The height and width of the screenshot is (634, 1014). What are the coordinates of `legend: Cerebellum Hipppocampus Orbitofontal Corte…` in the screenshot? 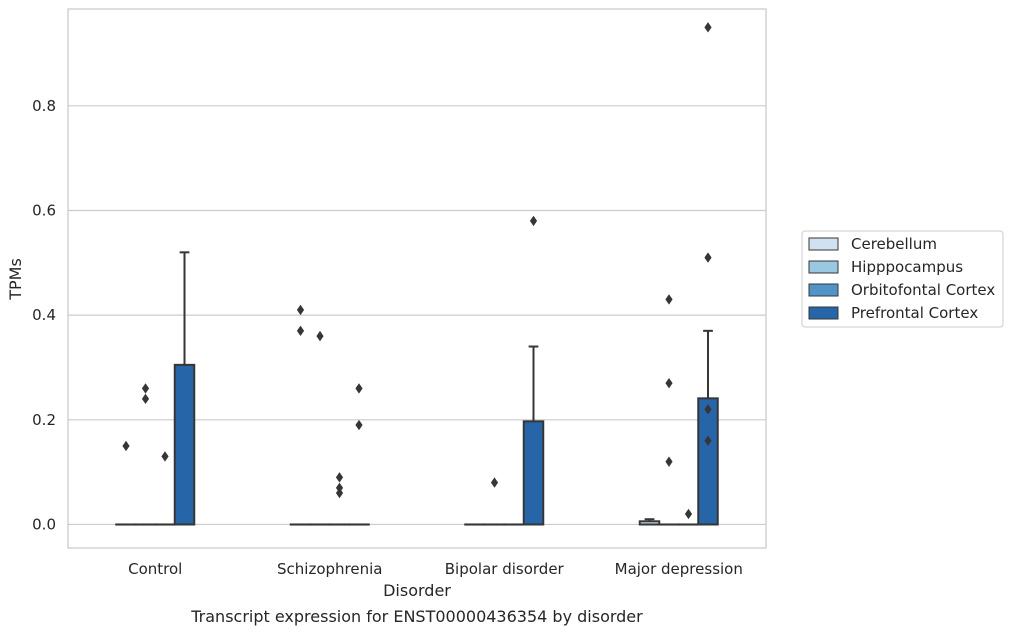 It's located at (902, 279).